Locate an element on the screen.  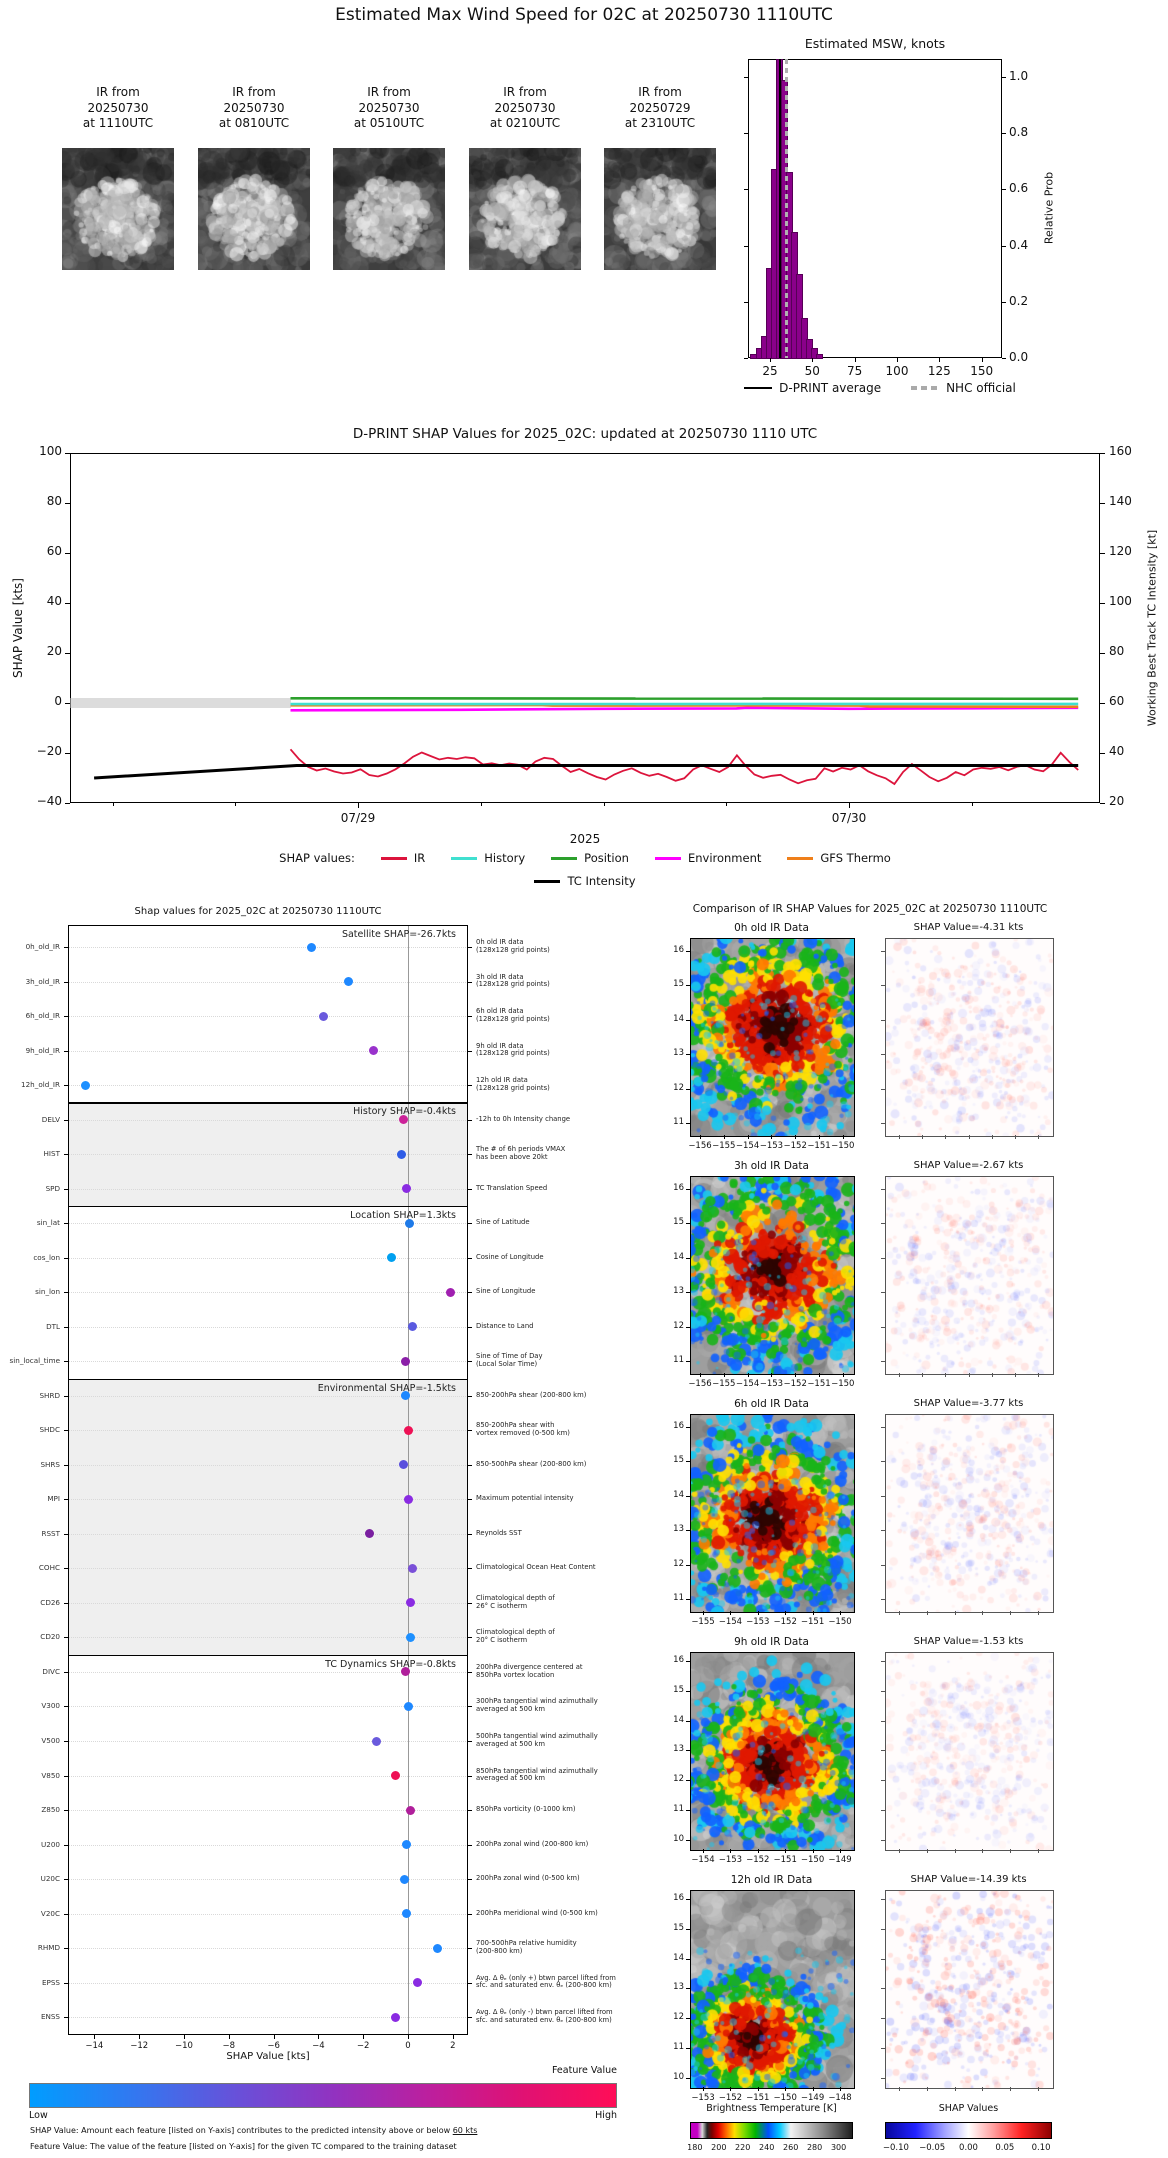
series-ir-line is located at coordinates (684, 767).